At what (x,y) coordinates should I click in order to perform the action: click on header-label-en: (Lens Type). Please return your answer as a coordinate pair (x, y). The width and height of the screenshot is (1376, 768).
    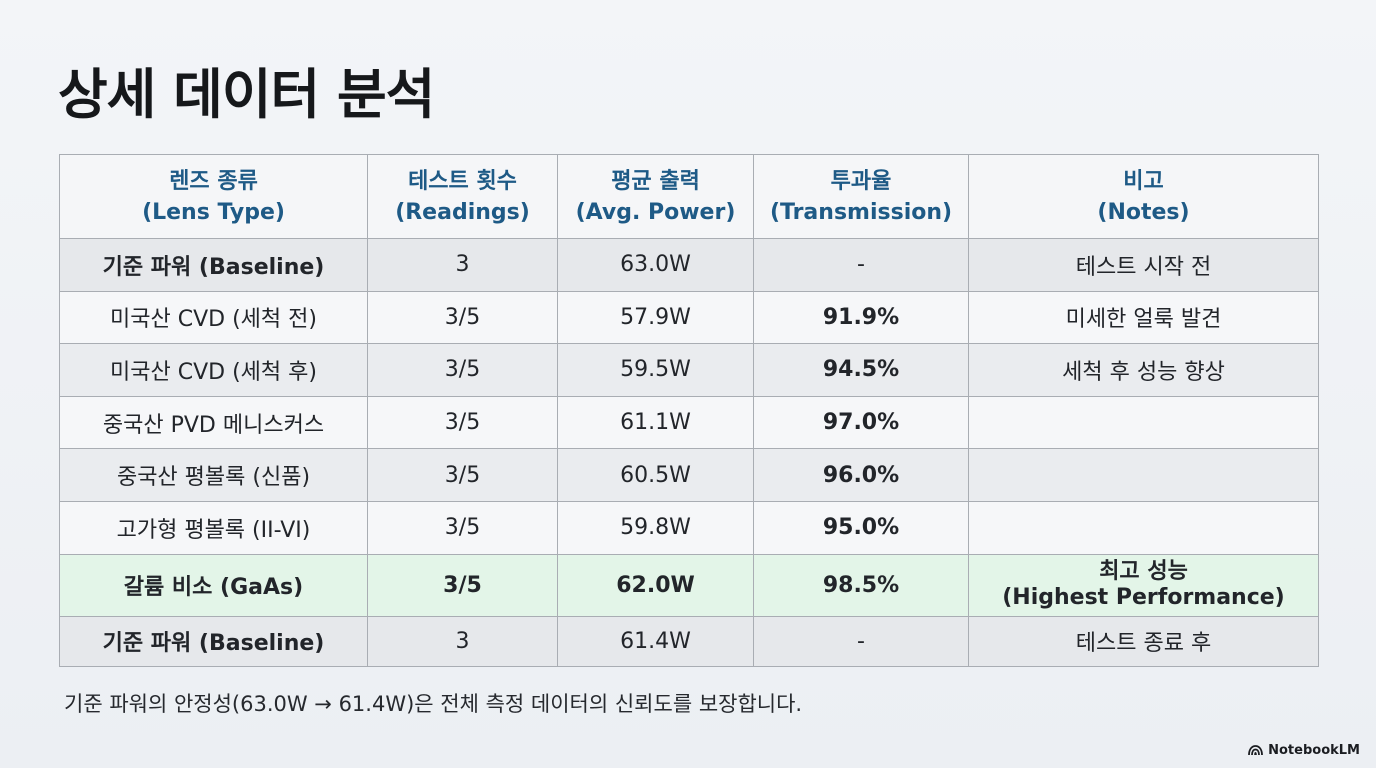
    Looking at the image, I should click on (213, 212).